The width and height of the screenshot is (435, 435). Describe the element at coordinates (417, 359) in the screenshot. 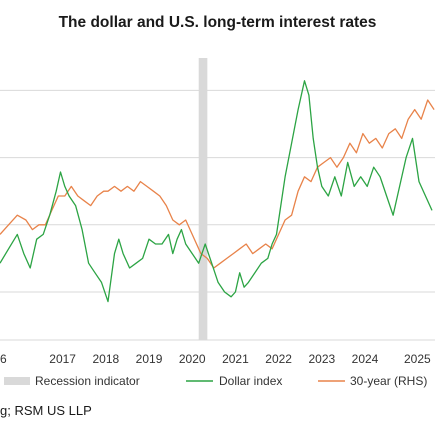

I see `x-tick-label: 2025` at that location.